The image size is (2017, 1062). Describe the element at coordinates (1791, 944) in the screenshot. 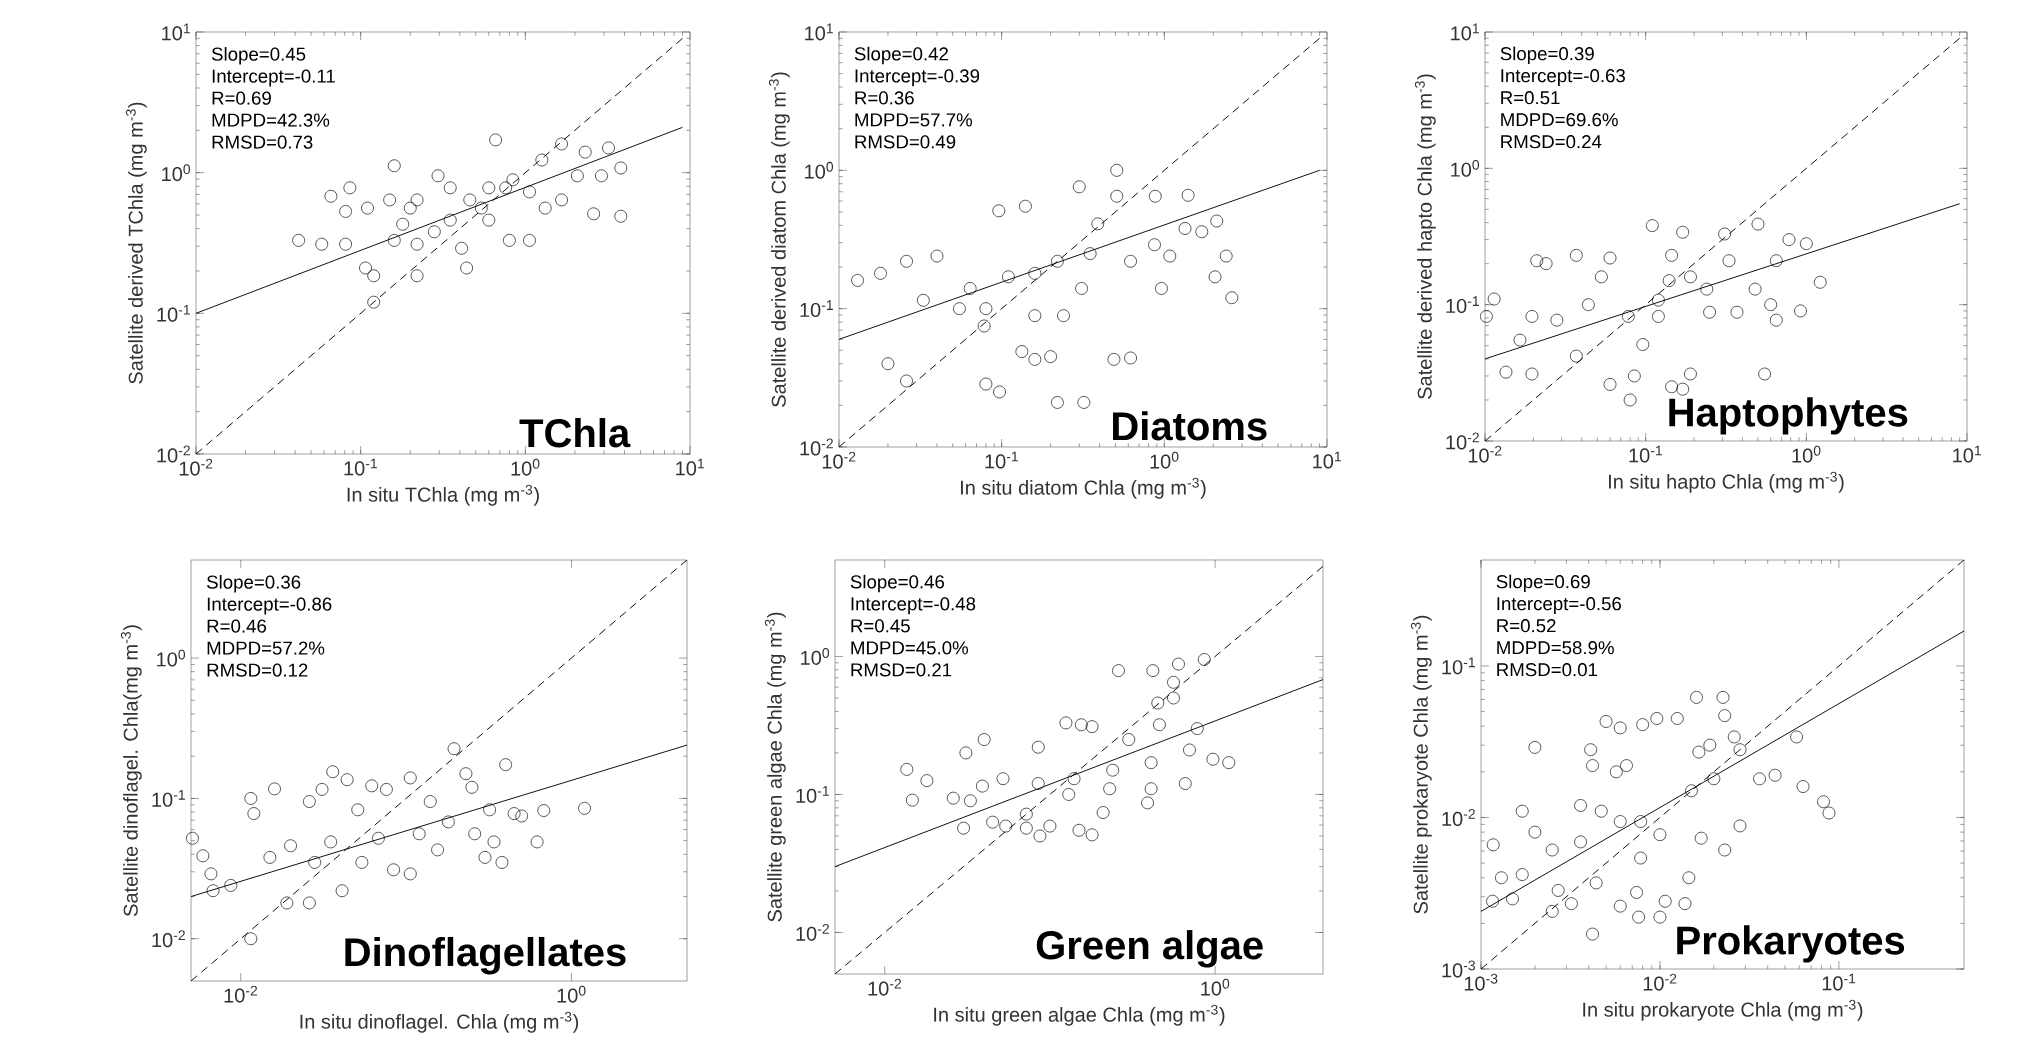

I see `annotation: Prokaryotes` at that location.